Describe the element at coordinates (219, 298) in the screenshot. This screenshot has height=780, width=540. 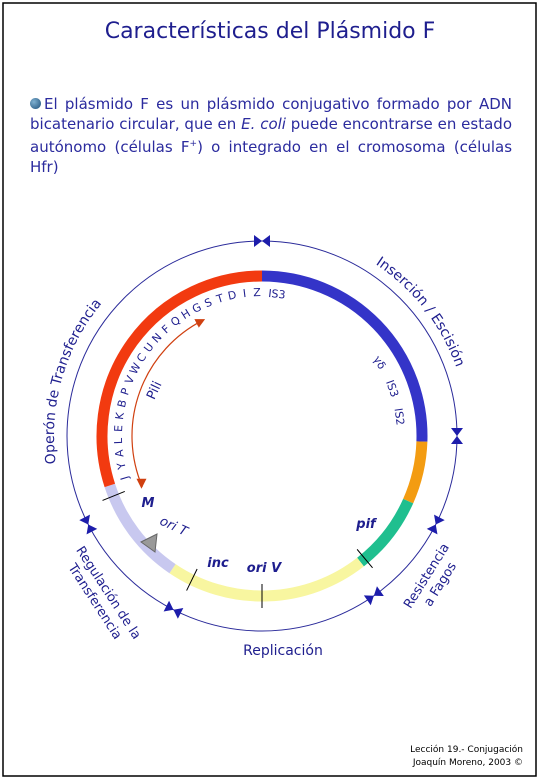
I see `gene-label: T` at that location.